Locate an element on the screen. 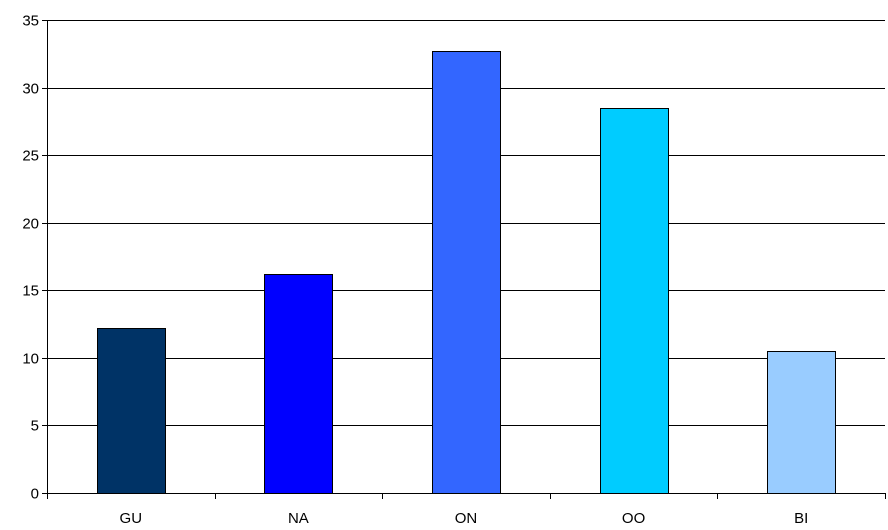 The image size is (888, 530). bar-BI is located at coordinates (801, 422).